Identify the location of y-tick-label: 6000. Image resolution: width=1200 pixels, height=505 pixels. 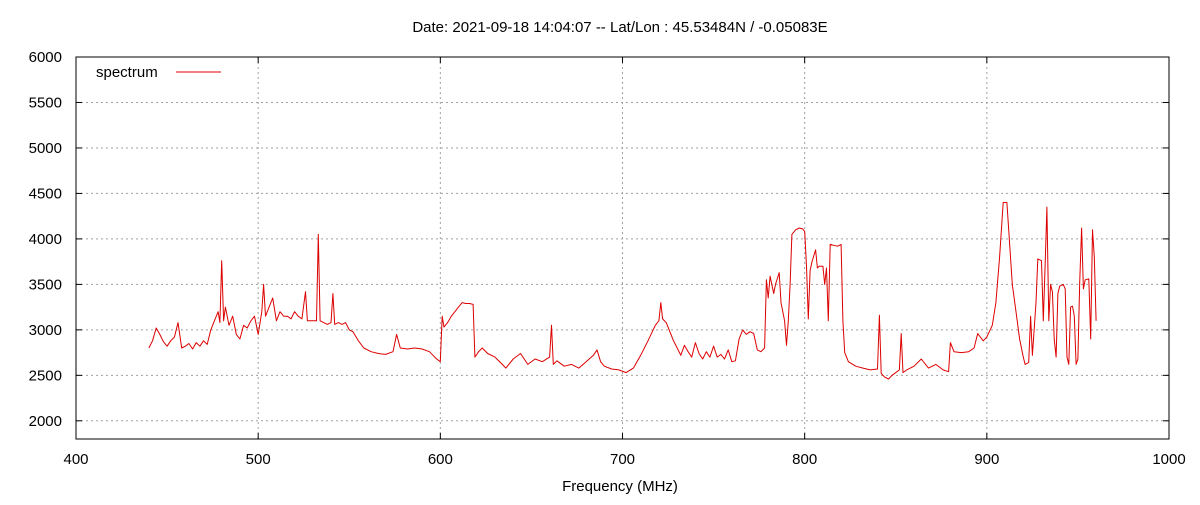
(45, 57).